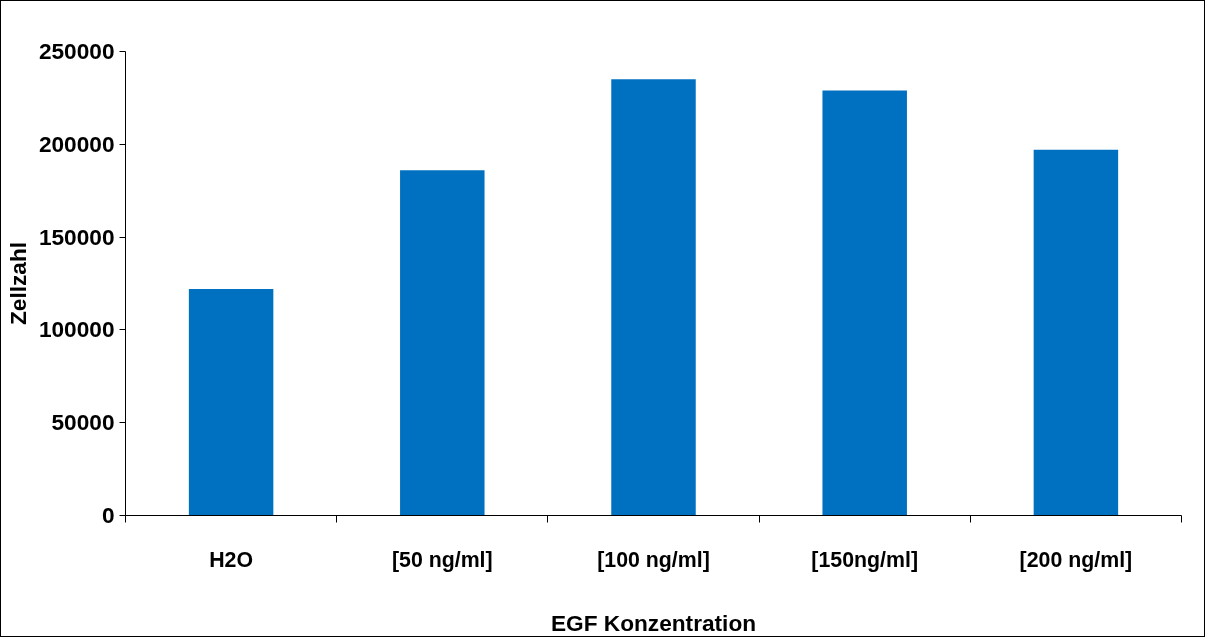  I want to click on x-tick-label: [200 ng/ml], so click(1076, 559).